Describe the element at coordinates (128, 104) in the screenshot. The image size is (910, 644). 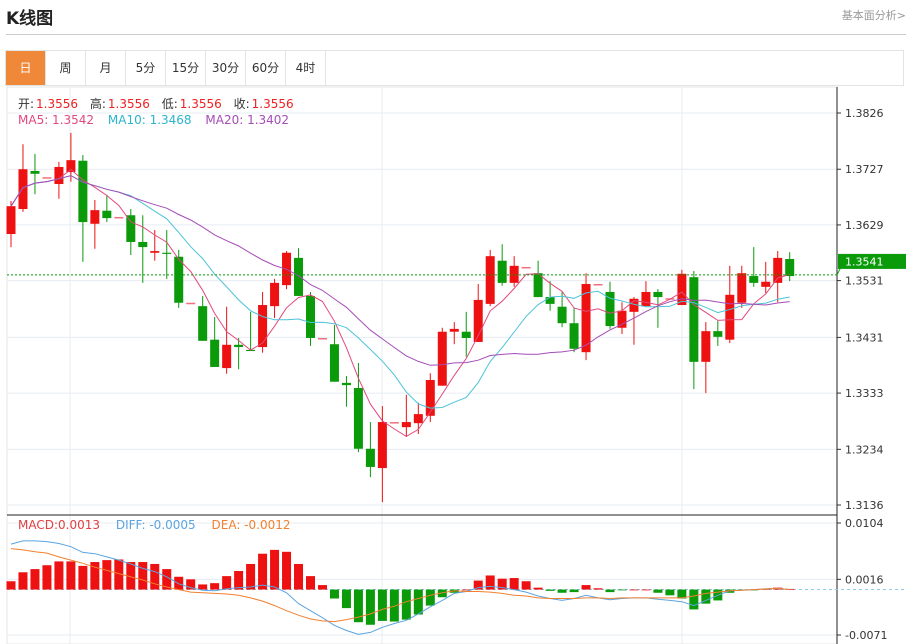
I see `high-value: 1.3556` at that location.